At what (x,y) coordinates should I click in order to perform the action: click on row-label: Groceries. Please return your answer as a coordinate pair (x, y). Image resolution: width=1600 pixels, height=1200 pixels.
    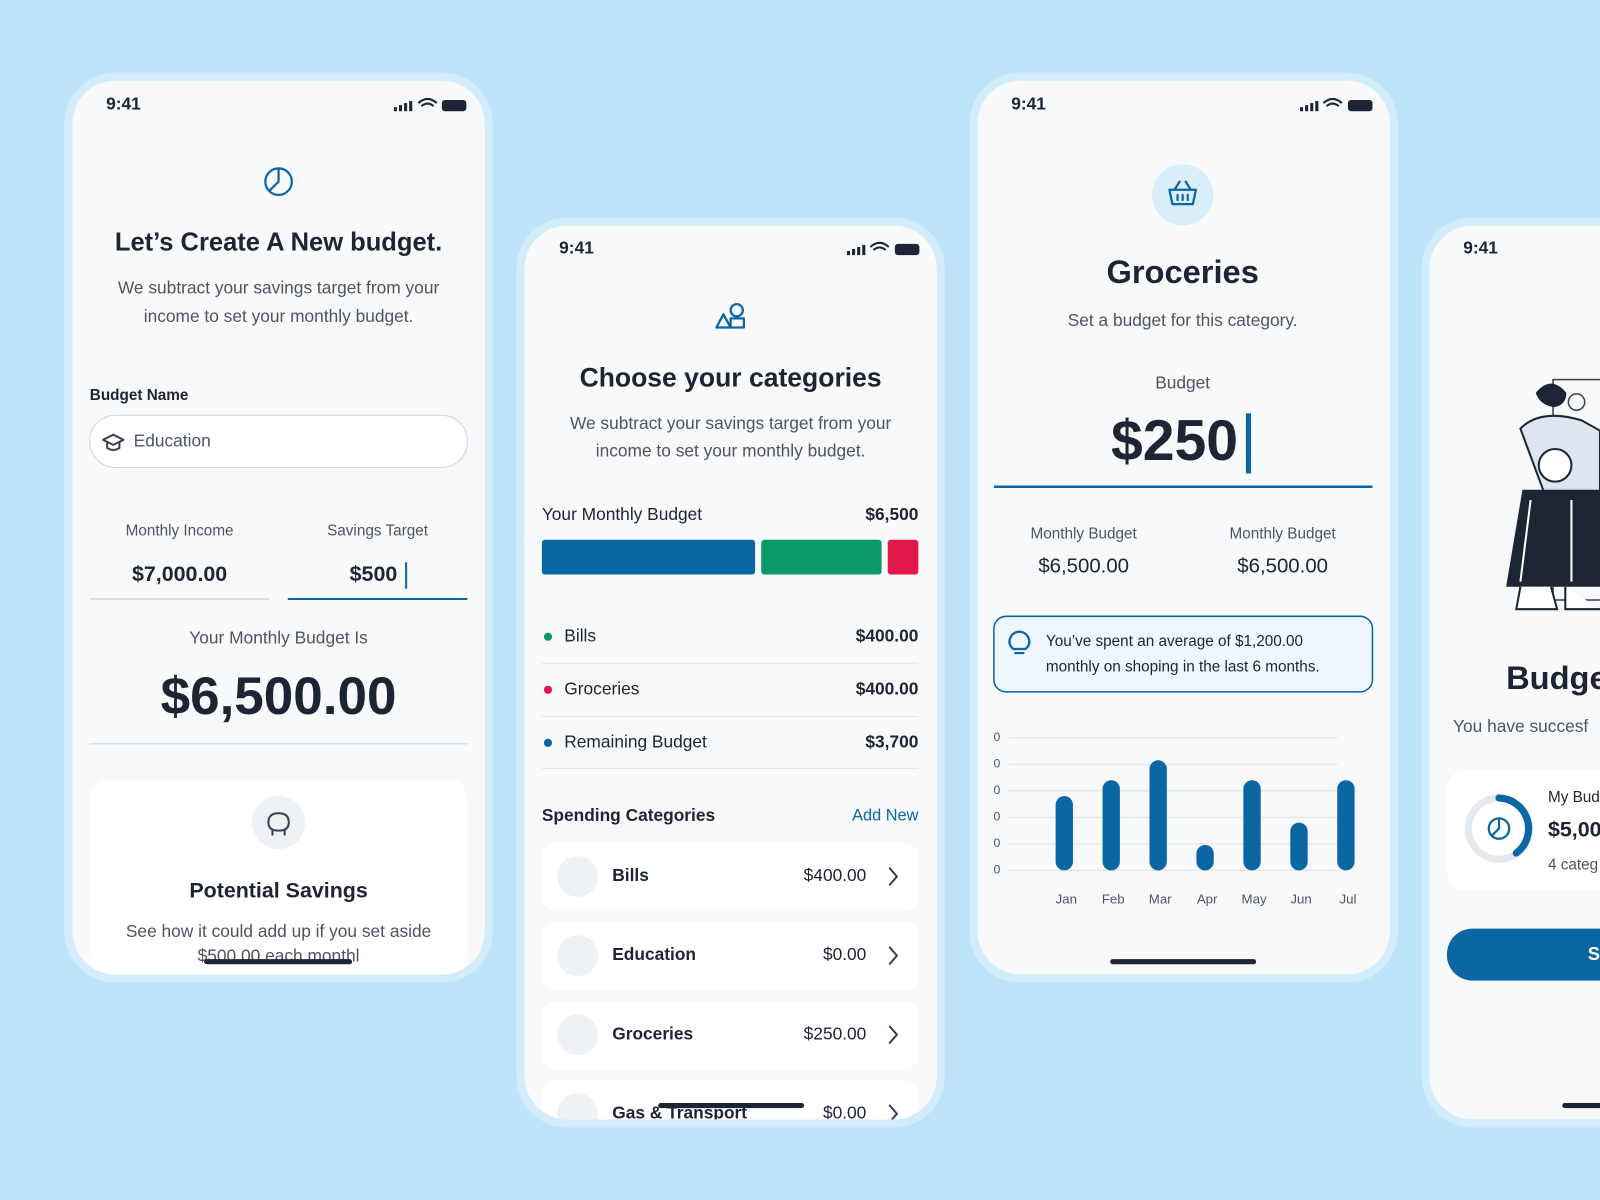
    Looking at the image, I should click on (601, 688).